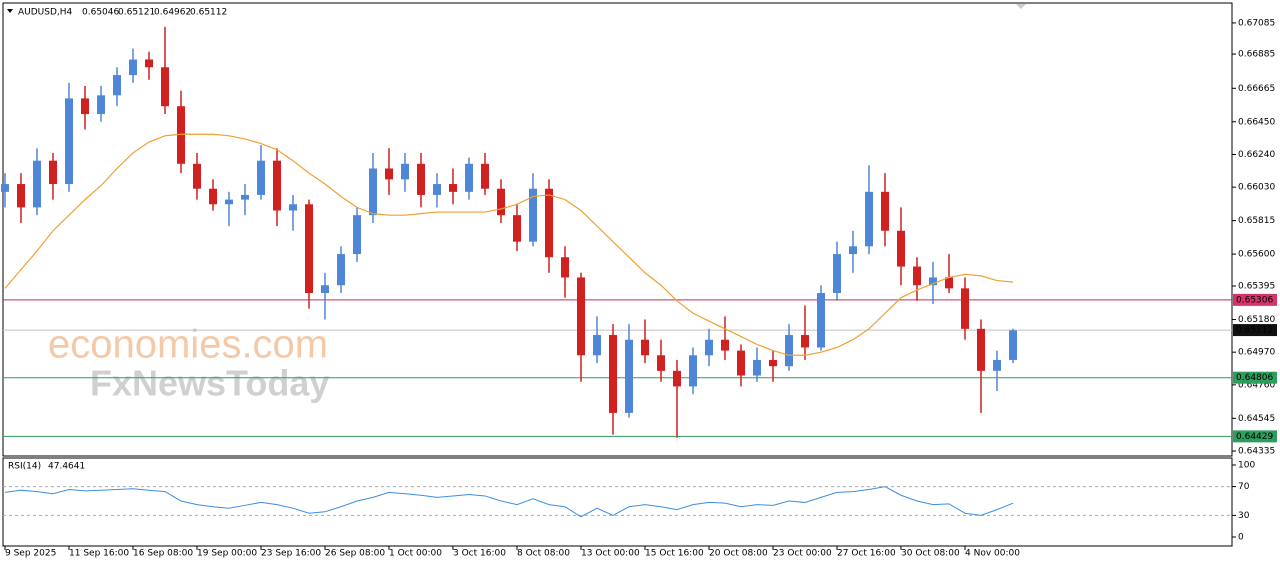 The image size is (1280, 567). Describe the element at coordinates (1256, 353) in the screenshot. I see `y-tick-label: 0.64970` at that location.